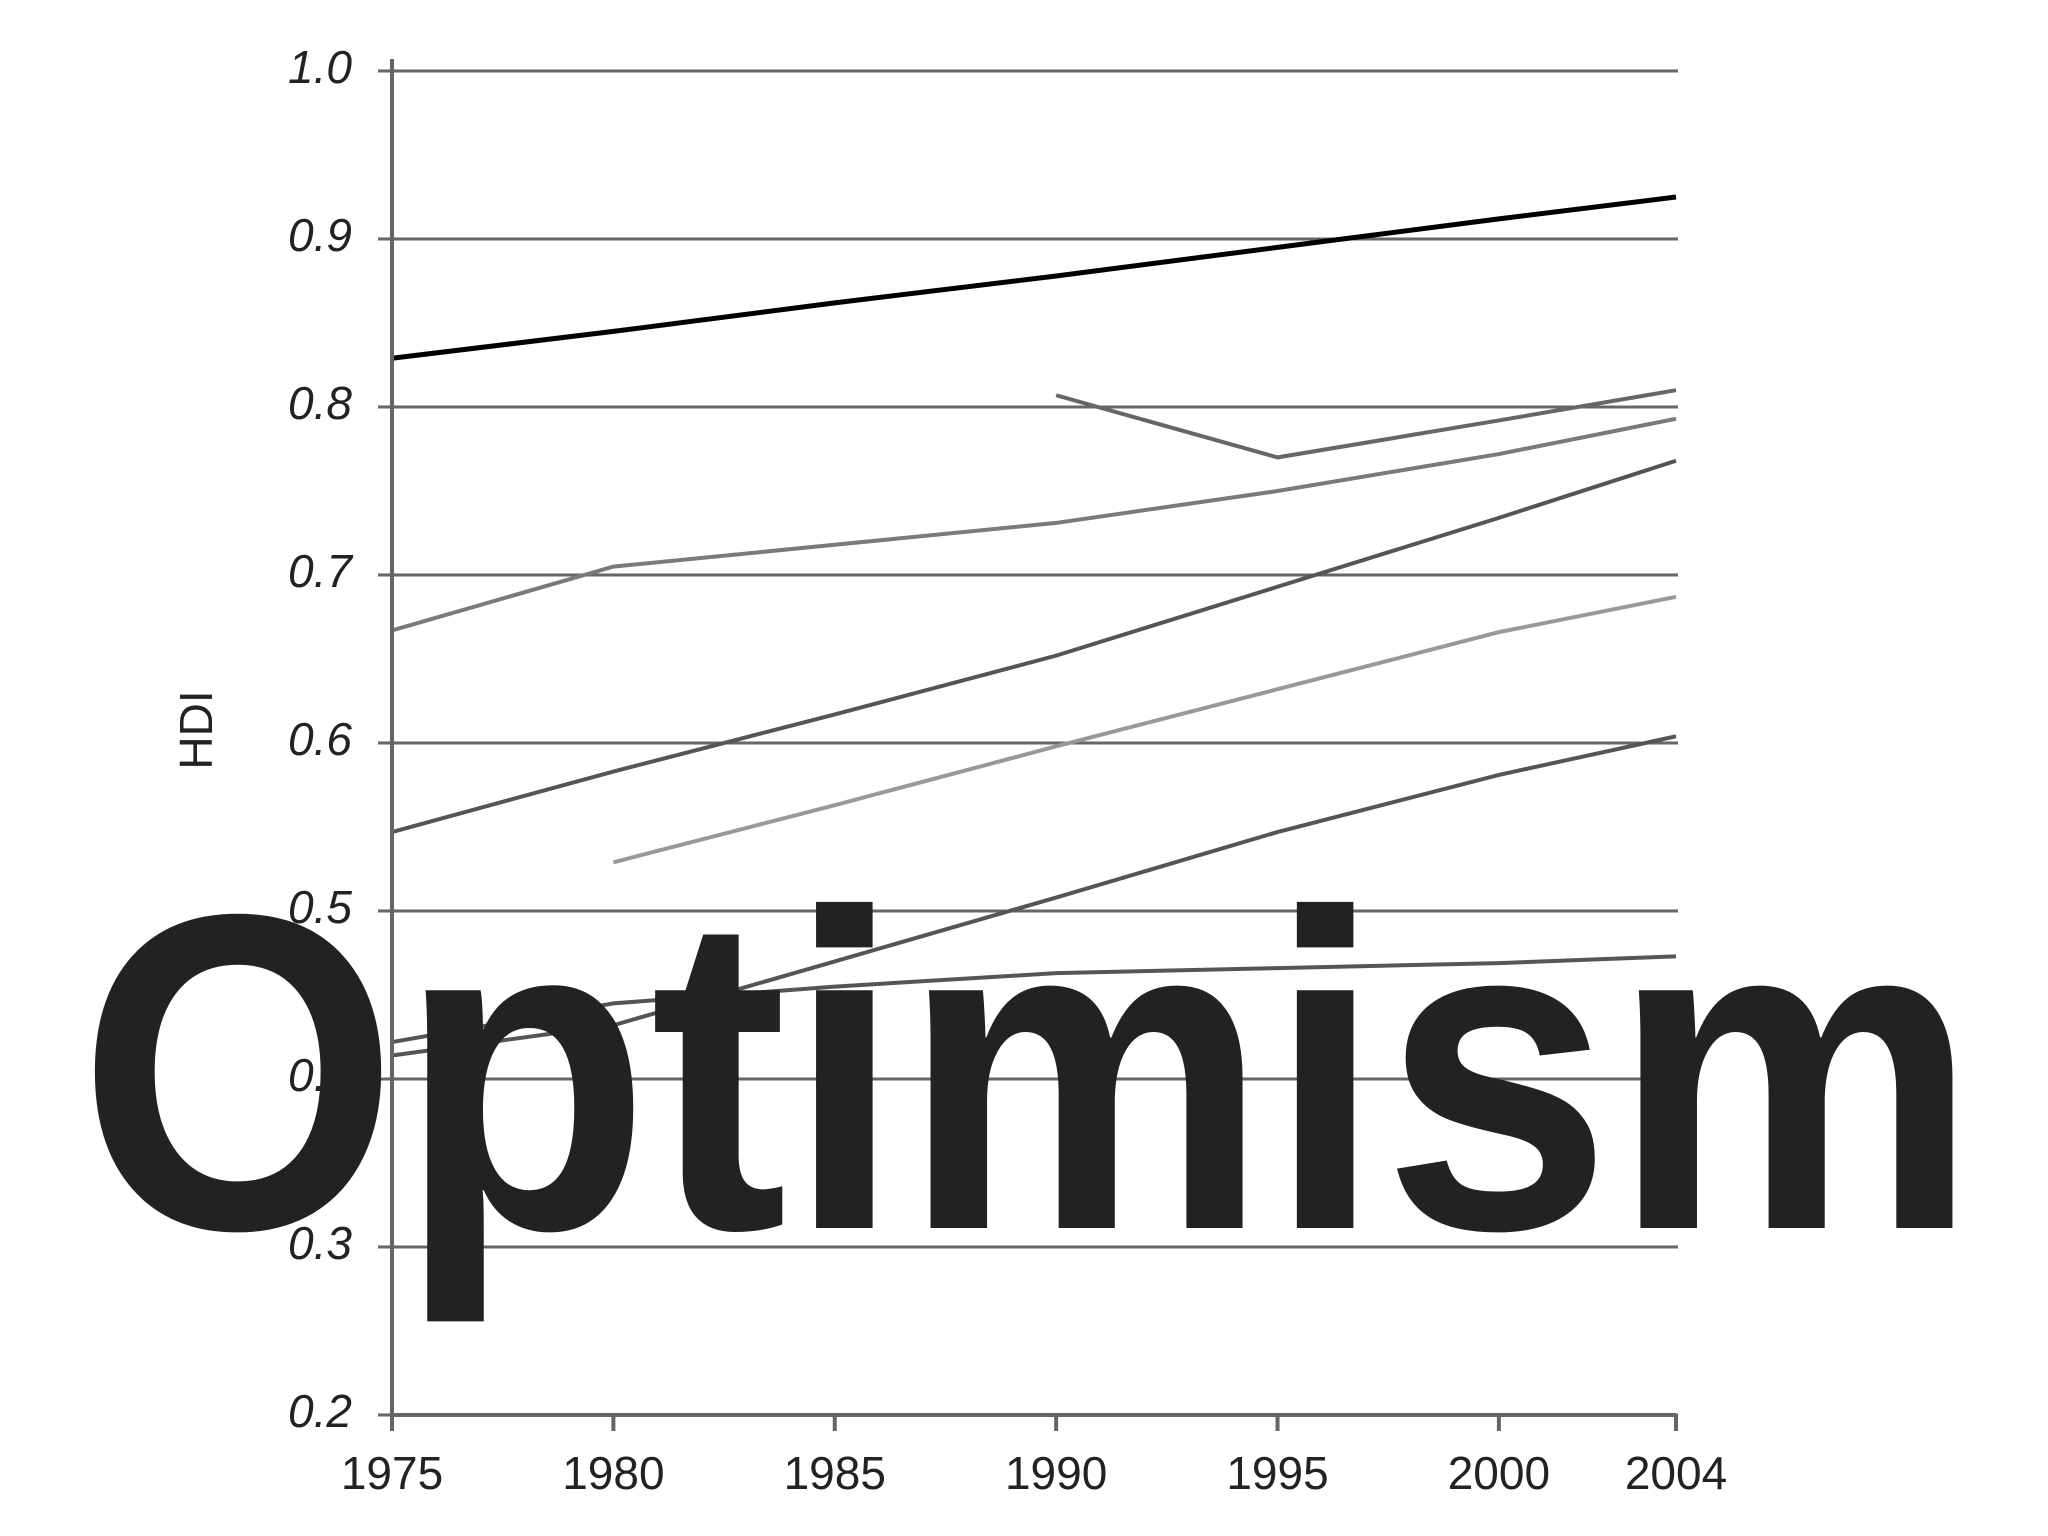 The width and height of the screenshot is (2048, 1536). Describe the element at coordinates (392, 1473) in the screenshot. I see `x-tick-label: 1975` at that location.